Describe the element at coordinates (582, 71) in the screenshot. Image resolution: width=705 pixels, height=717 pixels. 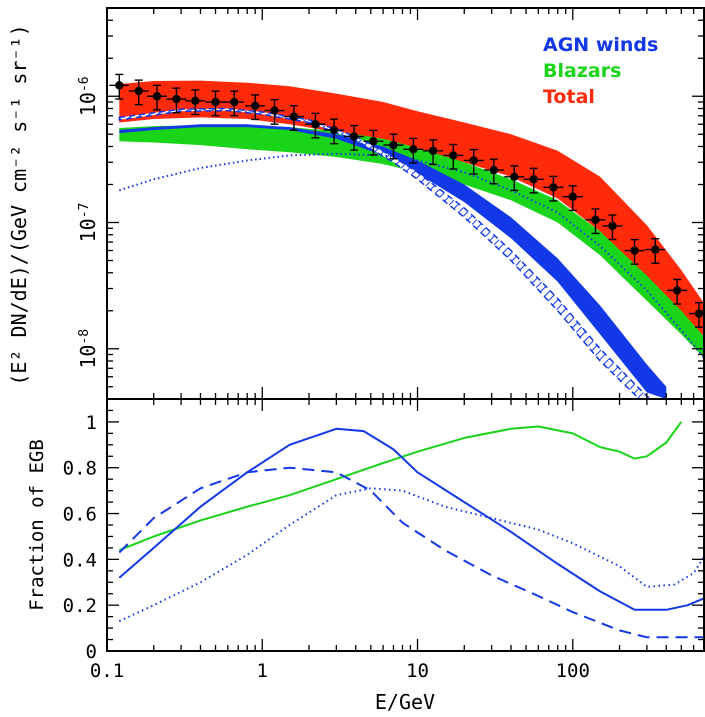
I see `legend-blazars: Blazars` at that location.